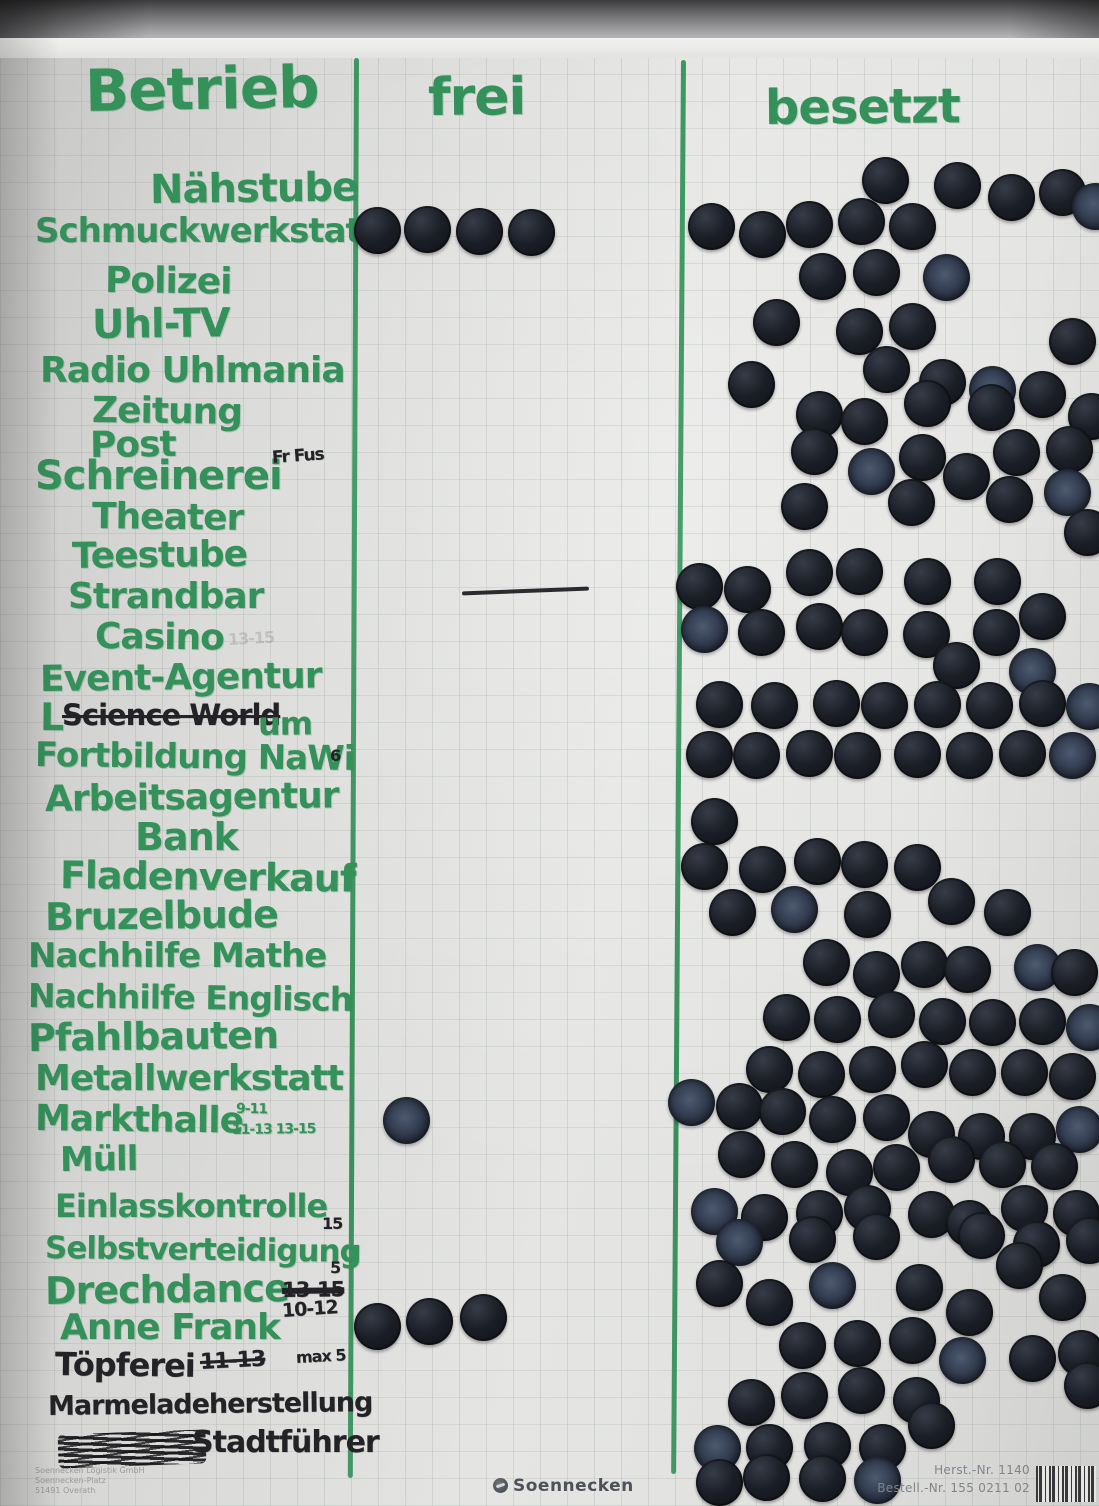 The image size is (1099, 1506). I want to click on note-toepferei-zeit: 11-13, so click(232, 1360).